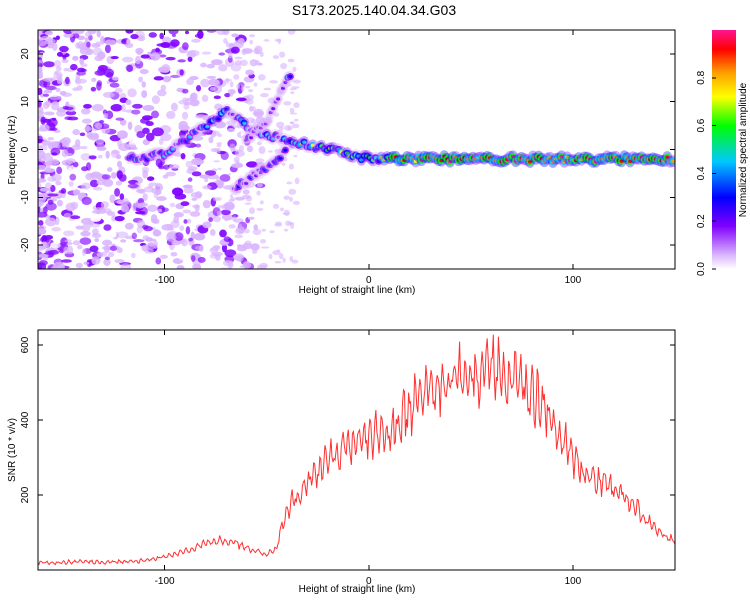 The image size is (750, 600). What do you see at coordinates (701, 269) in the screenshot?
I see `colorbar-tick-label: 0.0` at bounding box center [701, 269].